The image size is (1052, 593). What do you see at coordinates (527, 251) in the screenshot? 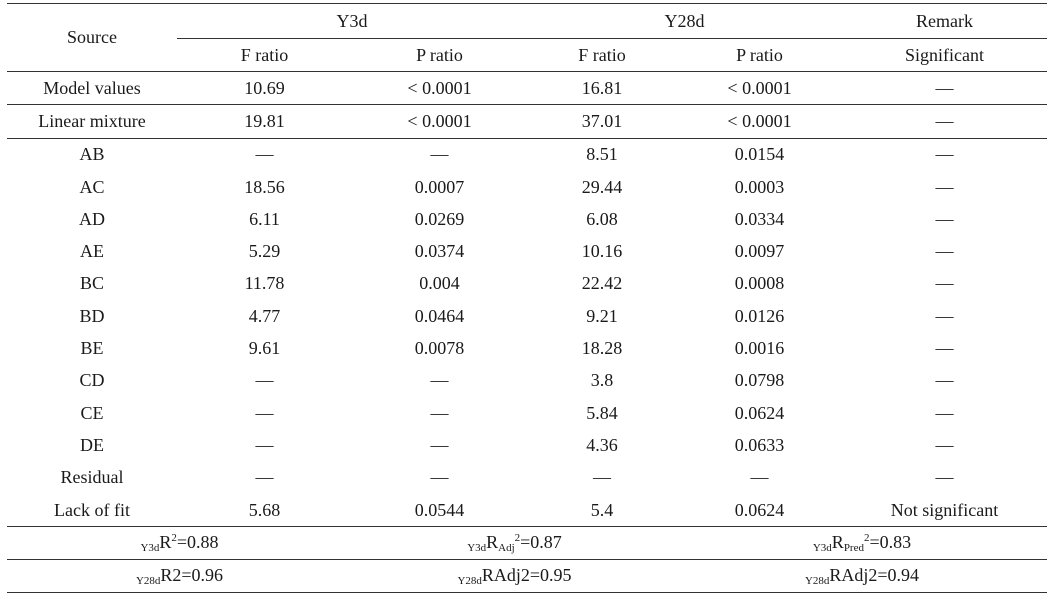
I see `table-row: AE 5.29 0.0374 10.16 0.0097 —` at bounding box center [527, 251].